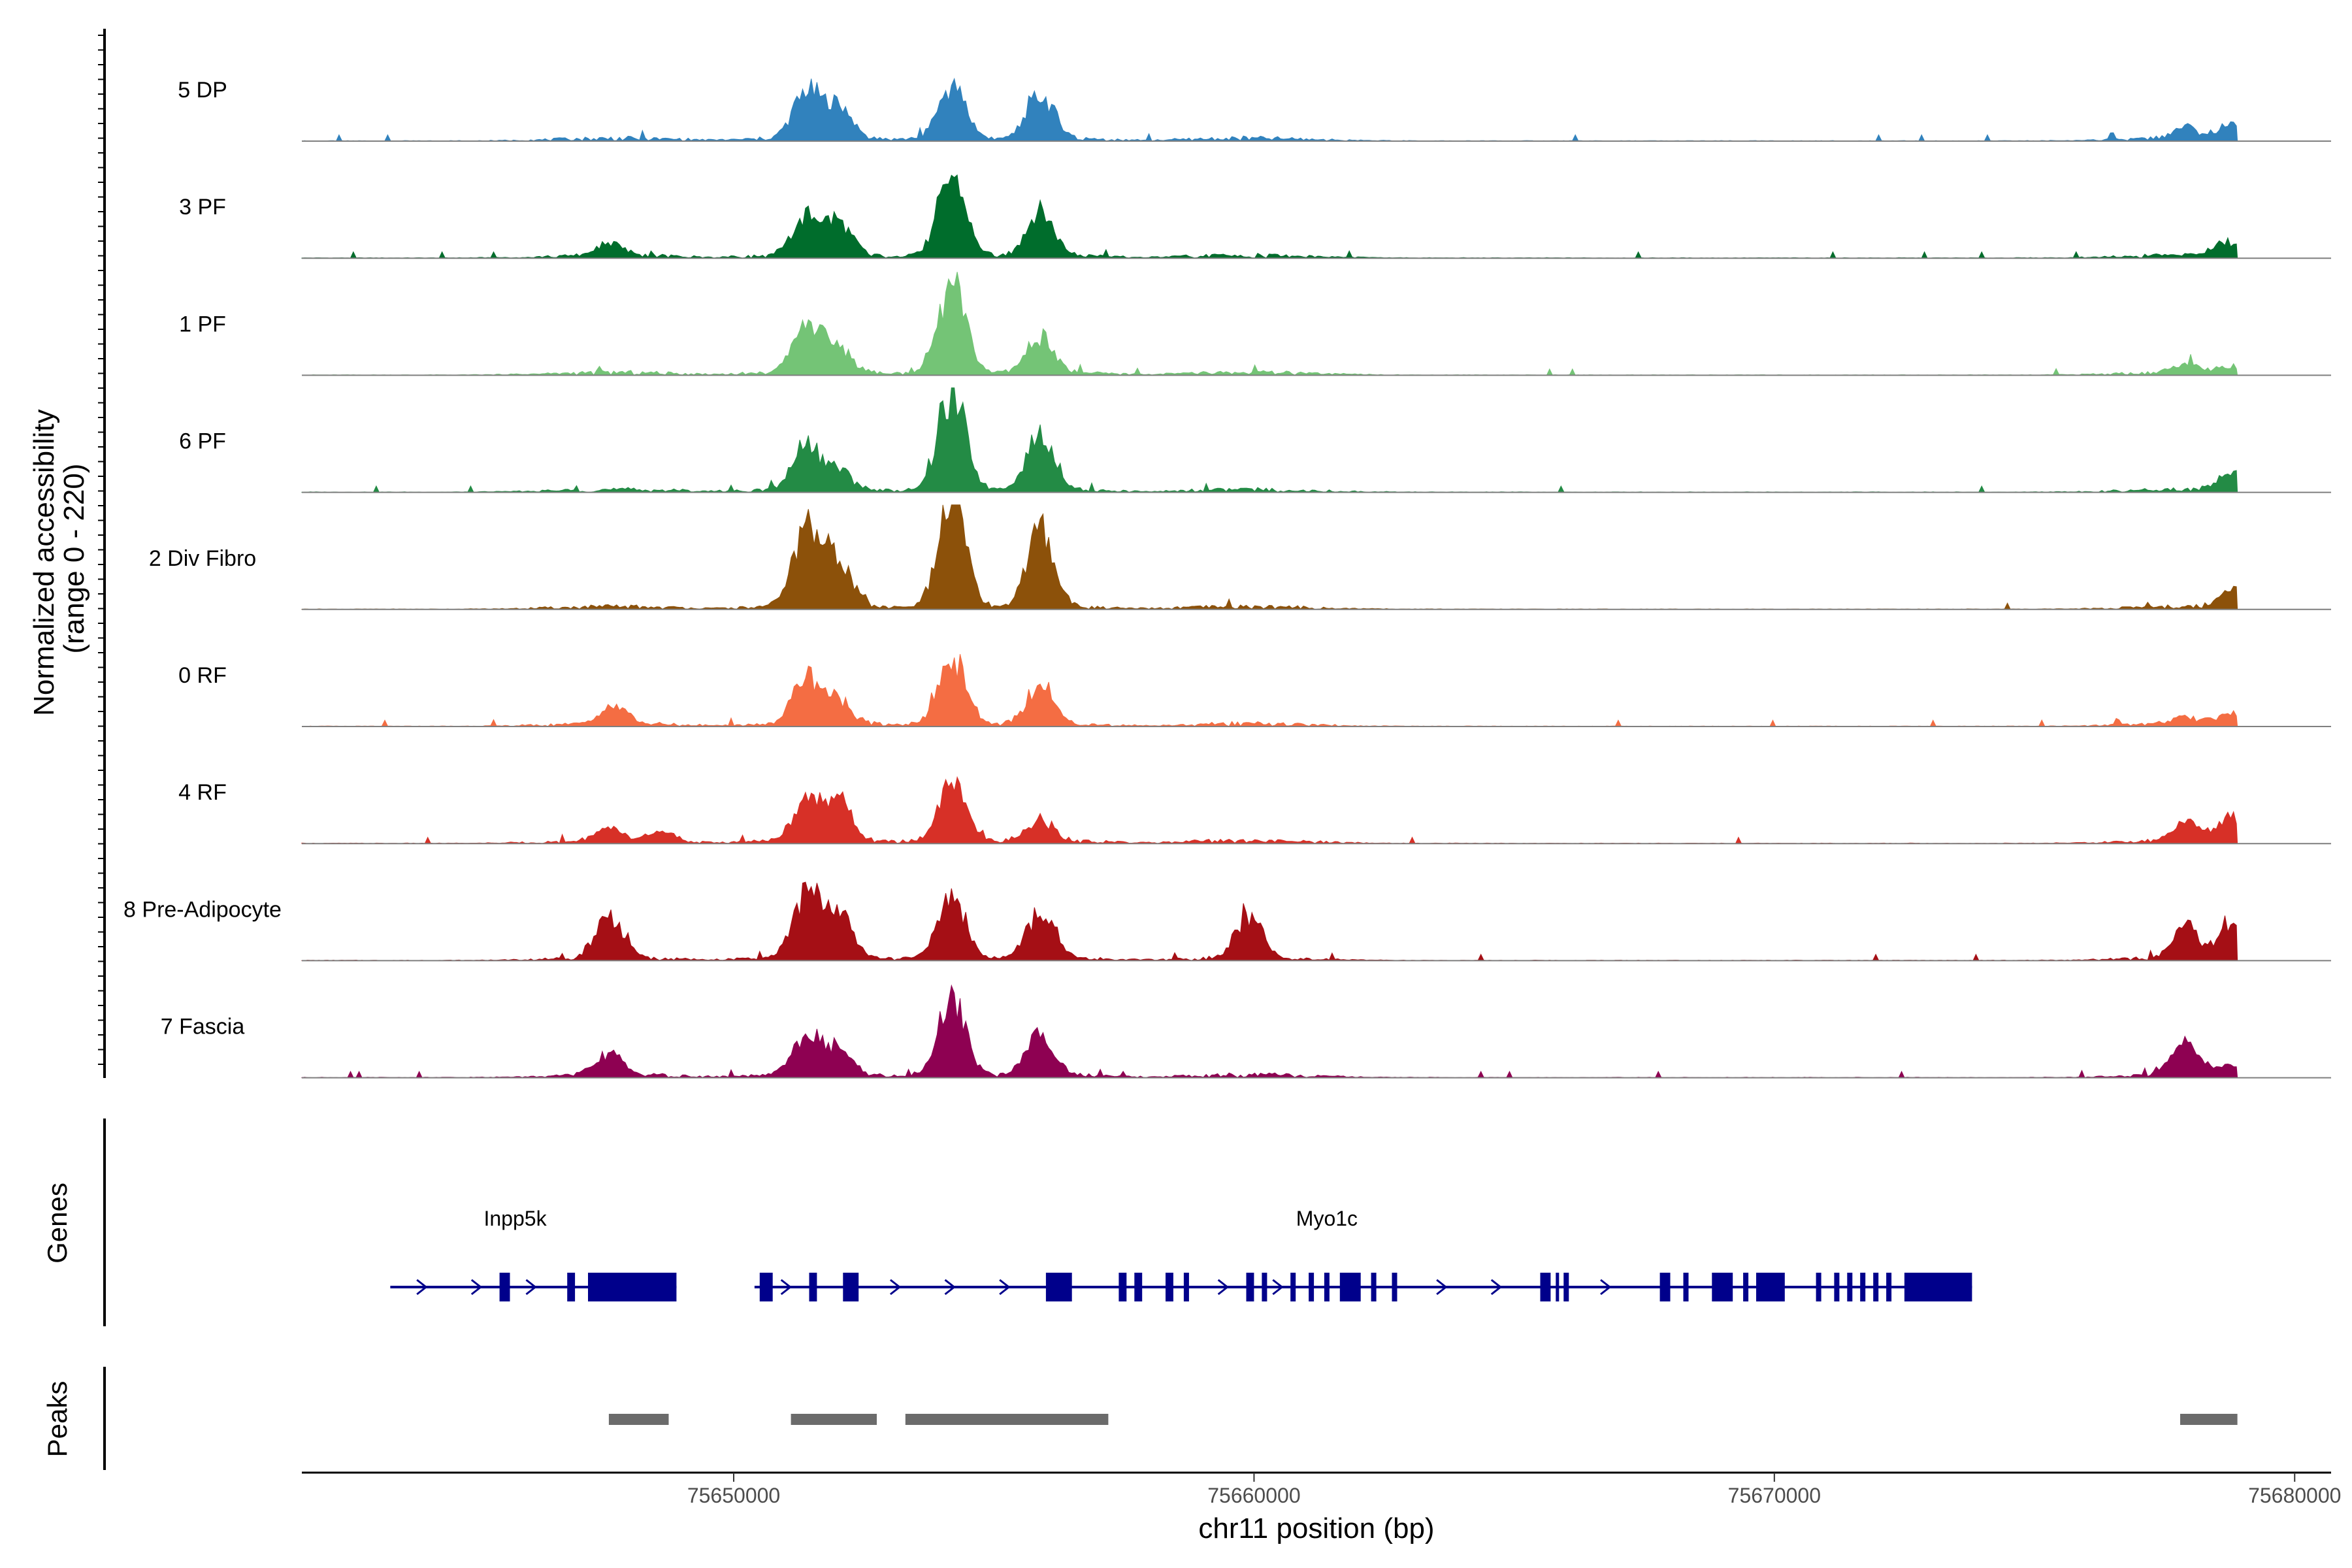  I want to click on track-label: 1 PF, so click(202, 324).